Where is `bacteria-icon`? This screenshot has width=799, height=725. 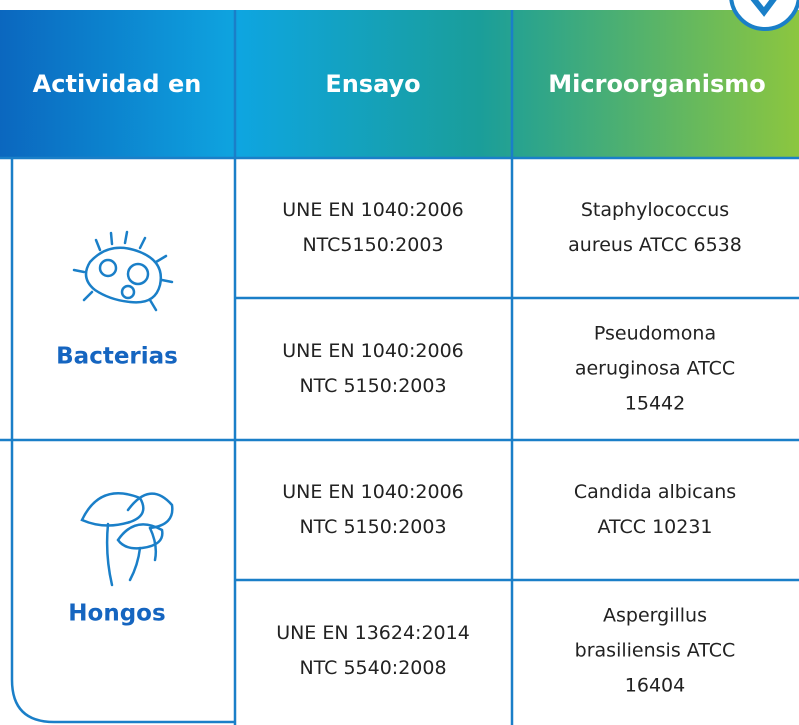 bacteria-icon is located at coordinates (123, 271).